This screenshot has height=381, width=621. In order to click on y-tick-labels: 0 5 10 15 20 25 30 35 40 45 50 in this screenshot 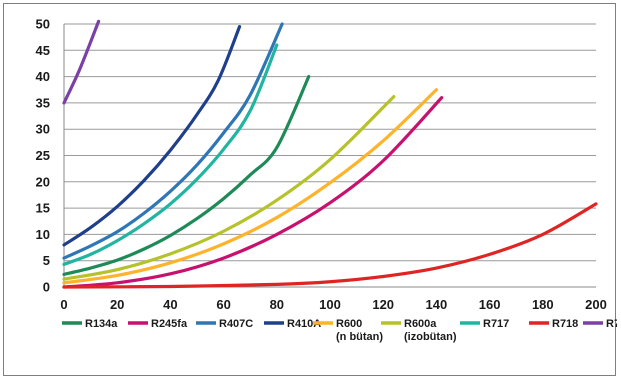, I will do `click(43, 156)`.